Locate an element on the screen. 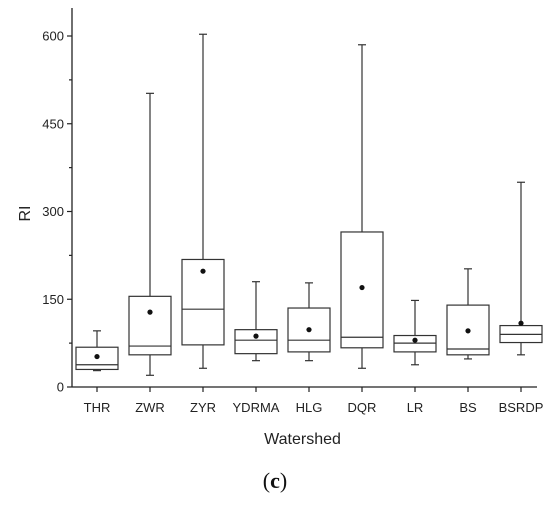 The image size is (550, 507). panel-label-close: ) is located at coordinates (283, 480).